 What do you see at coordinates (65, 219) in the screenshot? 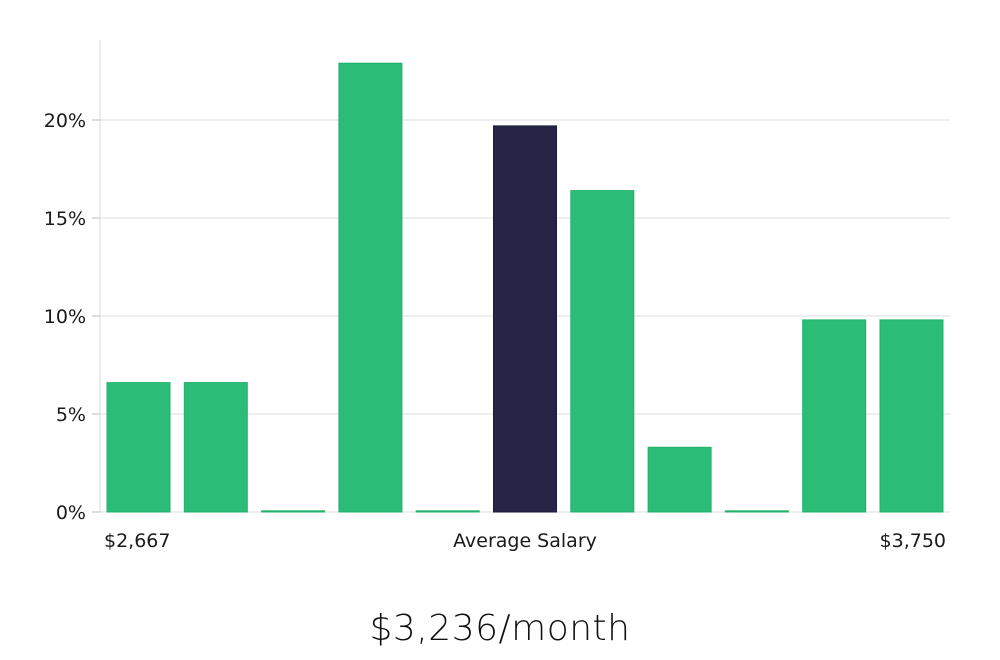
I see `y-tick-label: 15%` at bounding box center [65, 219].